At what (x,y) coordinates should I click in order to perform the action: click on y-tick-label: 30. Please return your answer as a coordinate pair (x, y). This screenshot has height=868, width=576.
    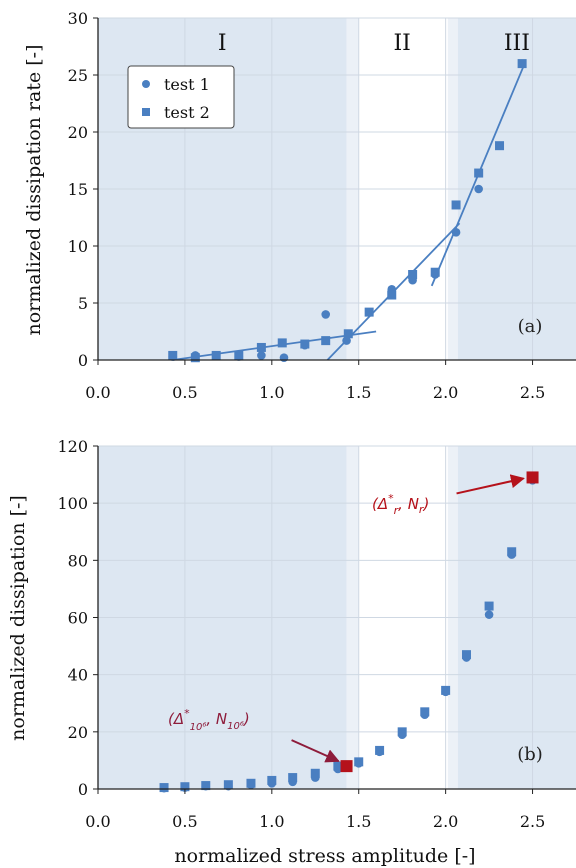
    Looking at the image, I should click on (78, 18).